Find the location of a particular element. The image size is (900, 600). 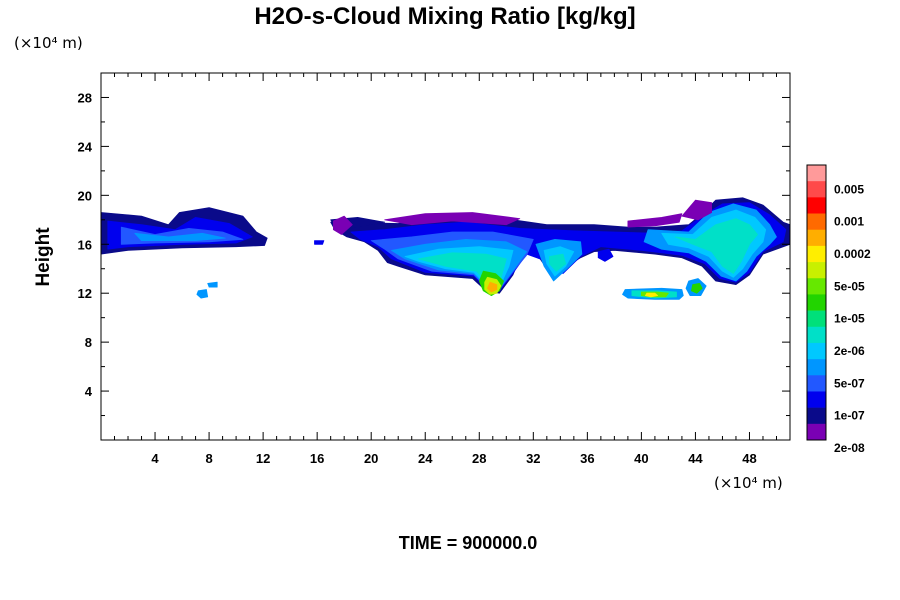

x-tick-label: 4 is located at coordinates (155, 458).